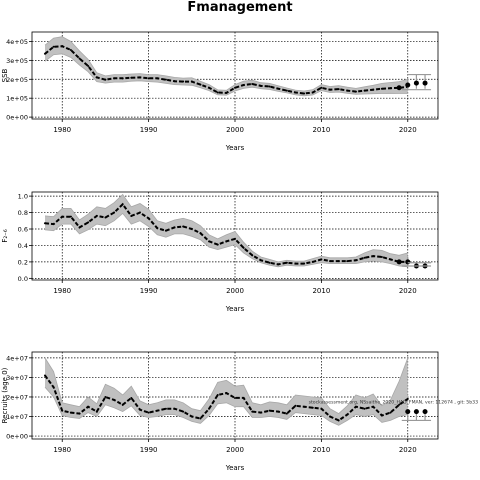 The width and height of the screenshot is (480, 480). Describe the element at coordinates (23, 262) in the screenshot. I see `y-tick-label: 0.2` at that location.